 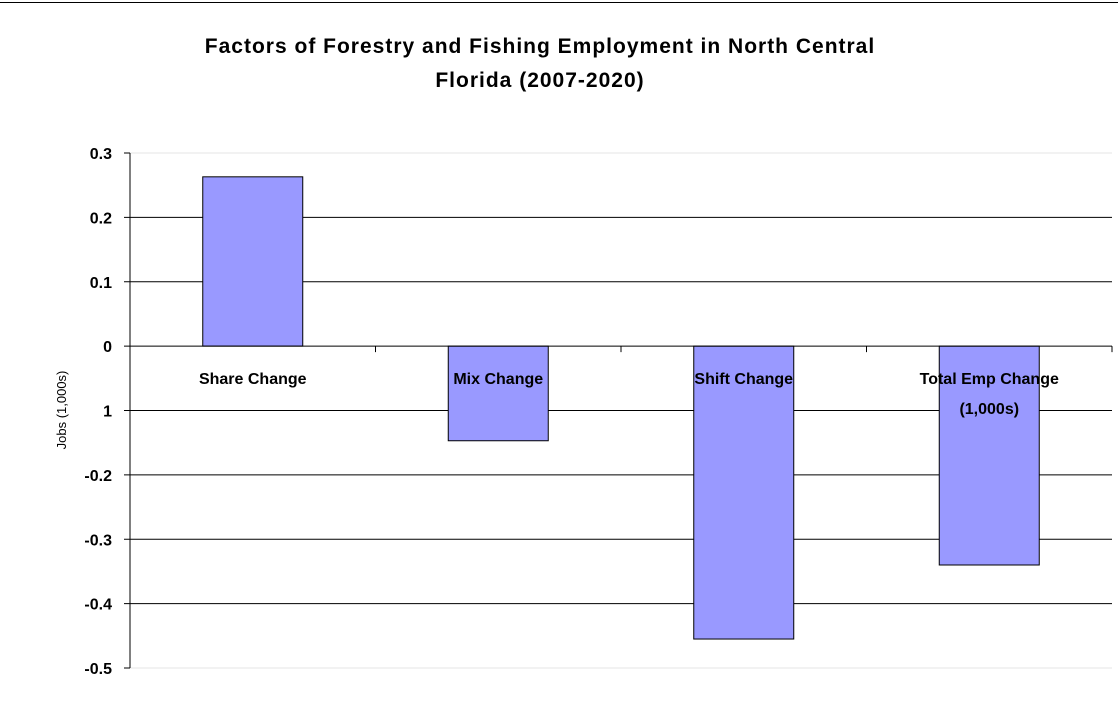 I want to click on category-label: Share Change, so click(x=253, y=379).